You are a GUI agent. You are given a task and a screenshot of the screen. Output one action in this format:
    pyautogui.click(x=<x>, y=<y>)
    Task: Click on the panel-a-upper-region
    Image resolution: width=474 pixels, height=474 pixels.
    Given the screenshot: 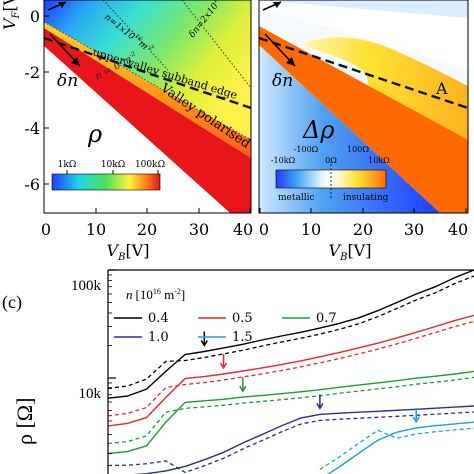 What is the action you would take?
    pyautogui.click(x=147, y=70)
    